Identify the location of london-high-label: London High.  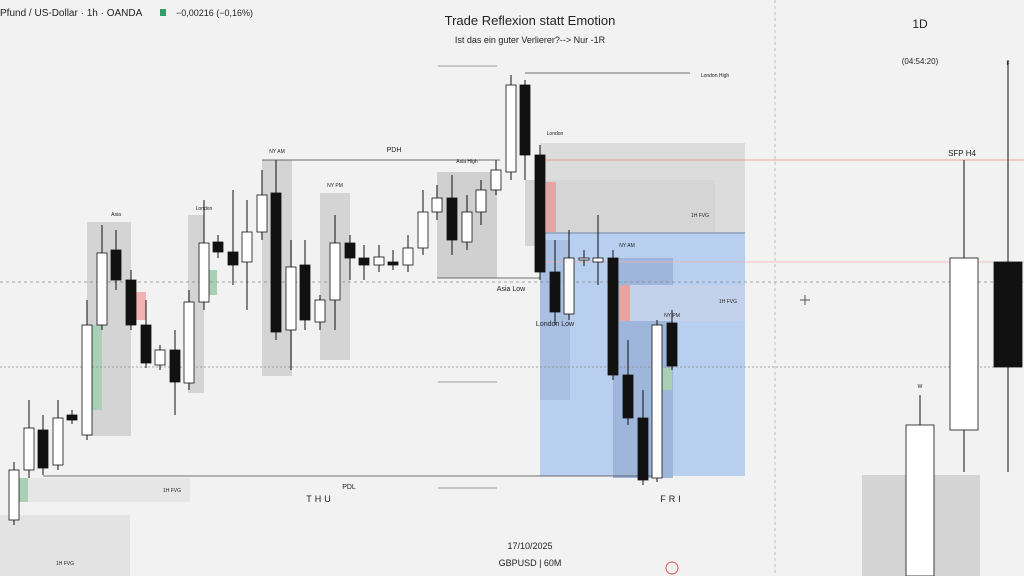
(715, 76).